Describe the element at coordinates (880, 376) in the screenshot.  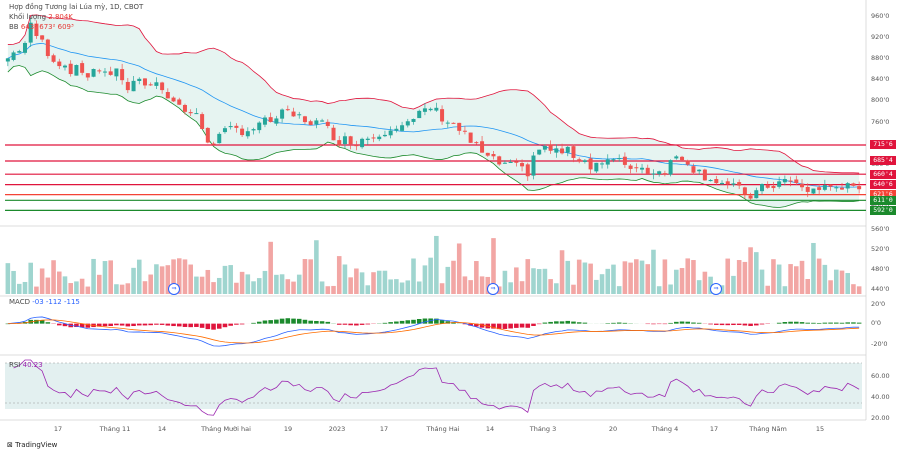
I see `rsi-axis-label: 60.00` at that location.